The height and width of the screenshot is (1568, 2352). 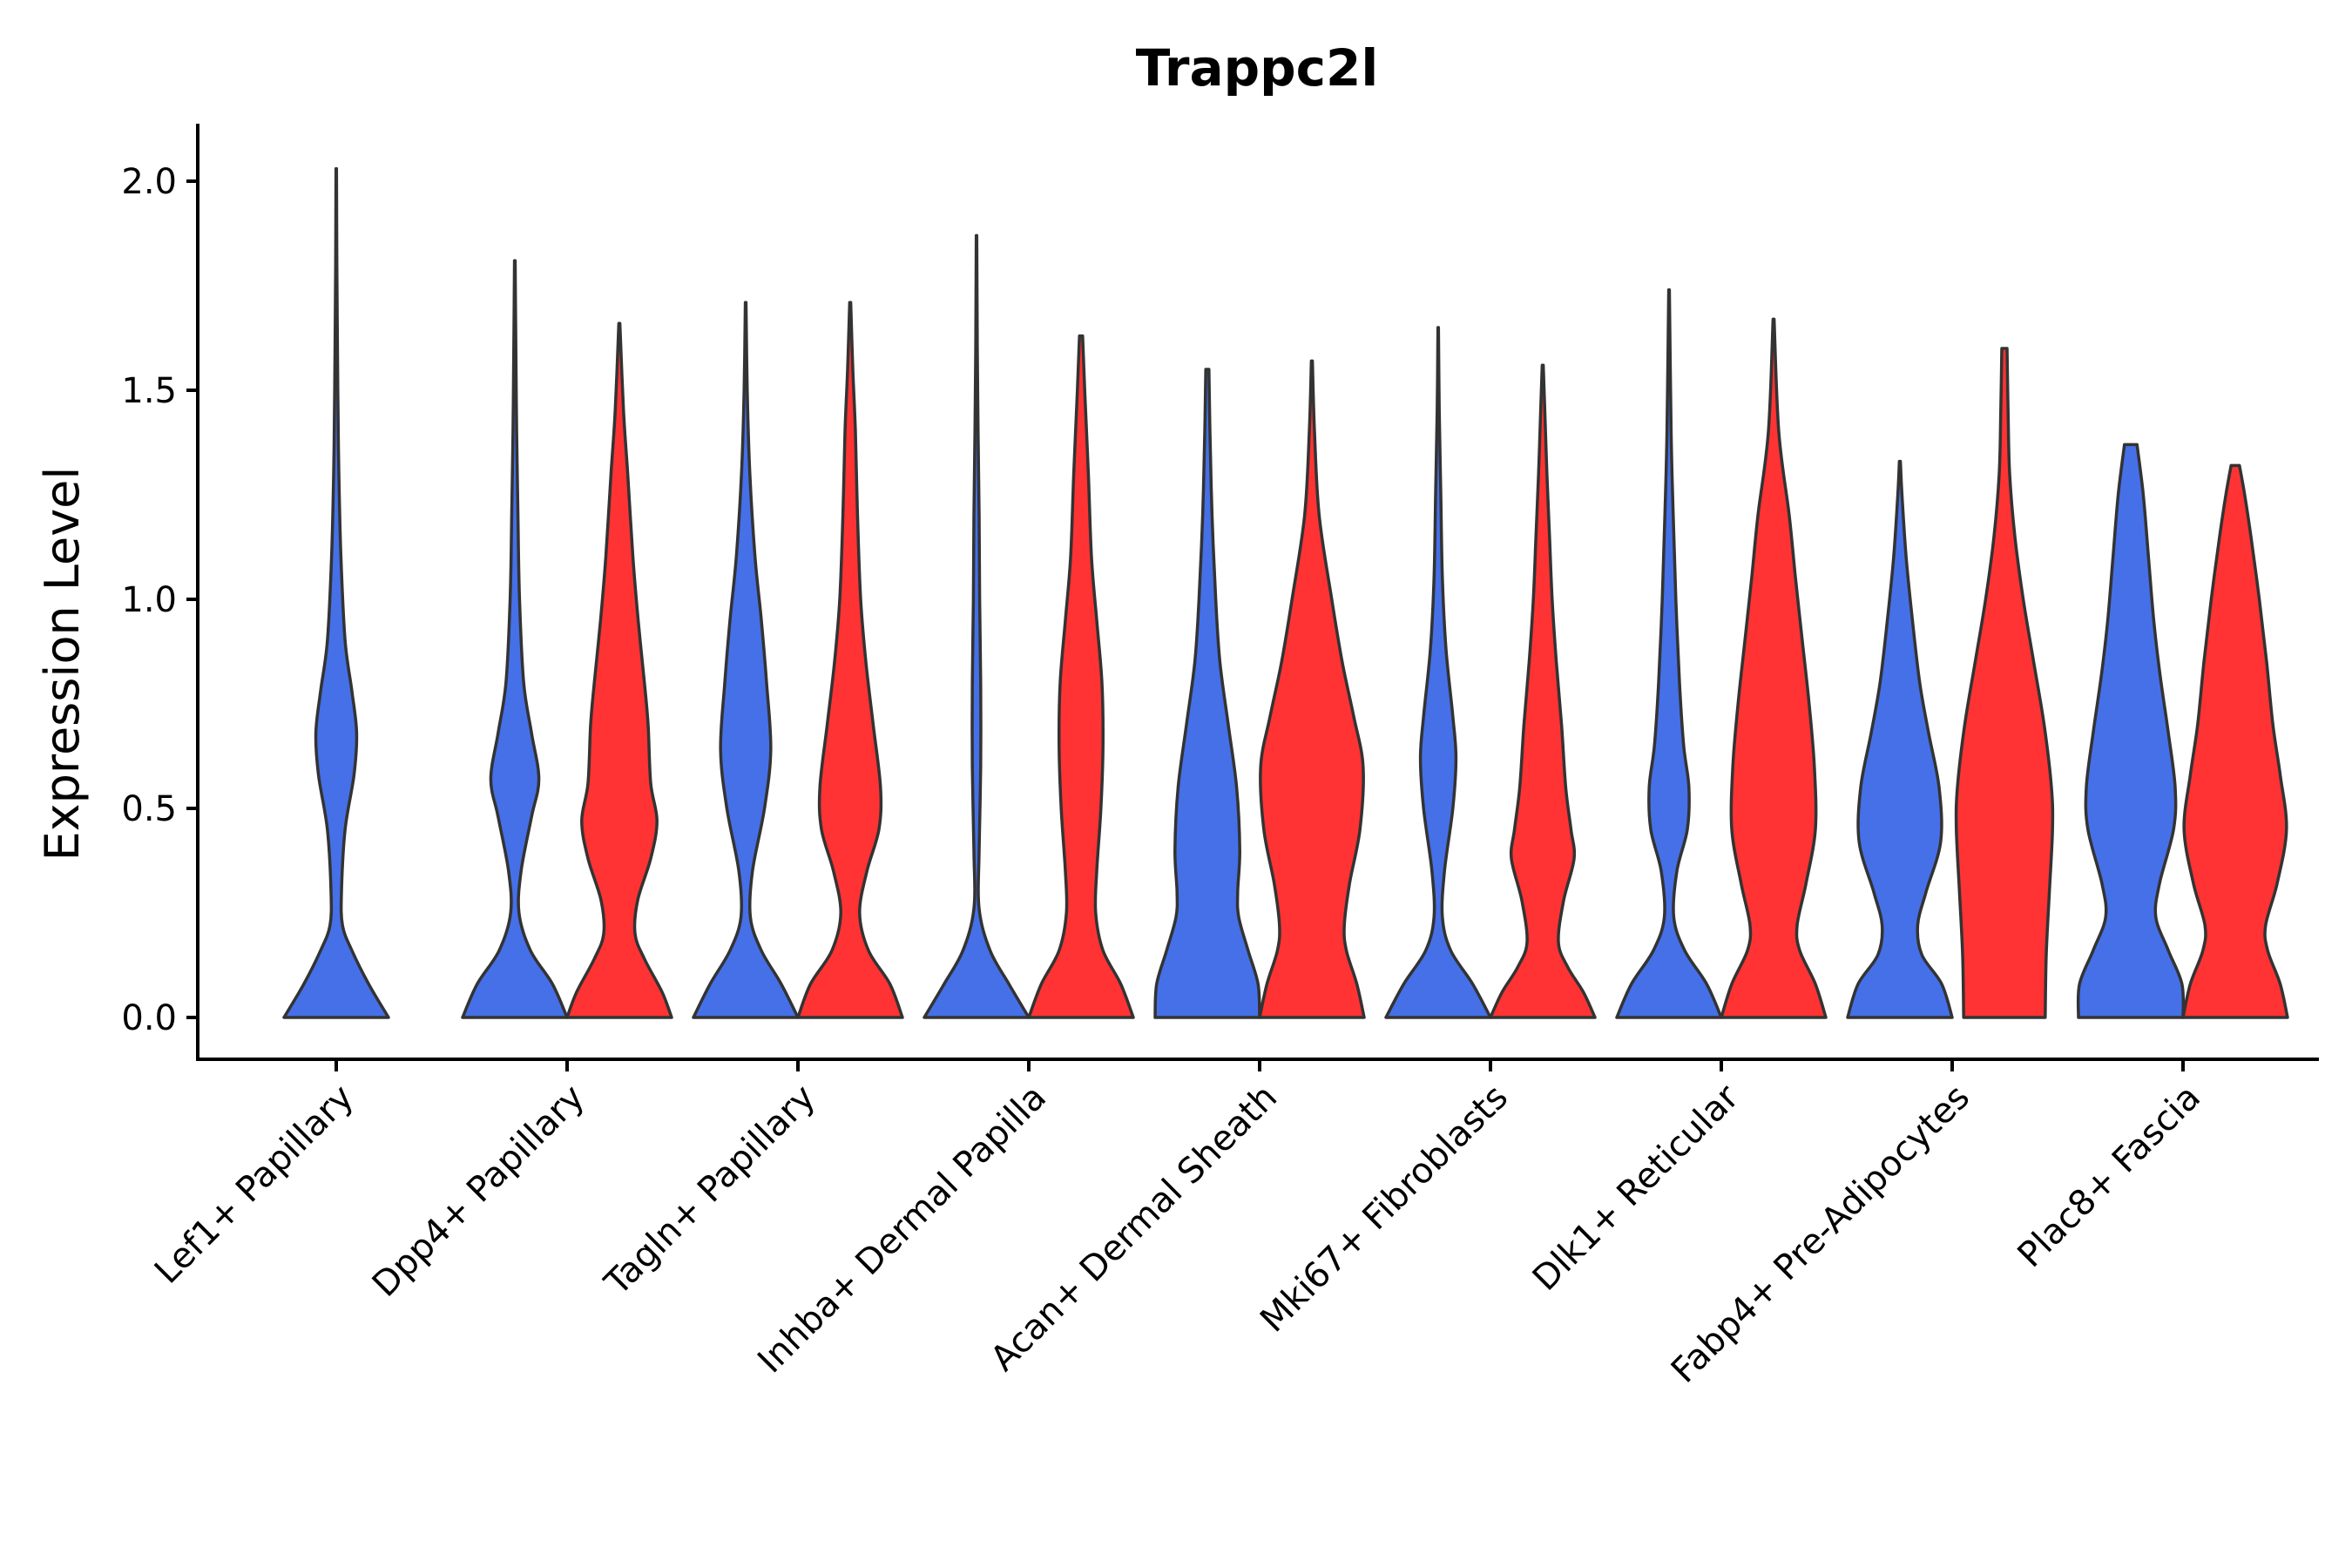 I want to click on y-tick-label: 0.0, so click(x=149, y=1018).